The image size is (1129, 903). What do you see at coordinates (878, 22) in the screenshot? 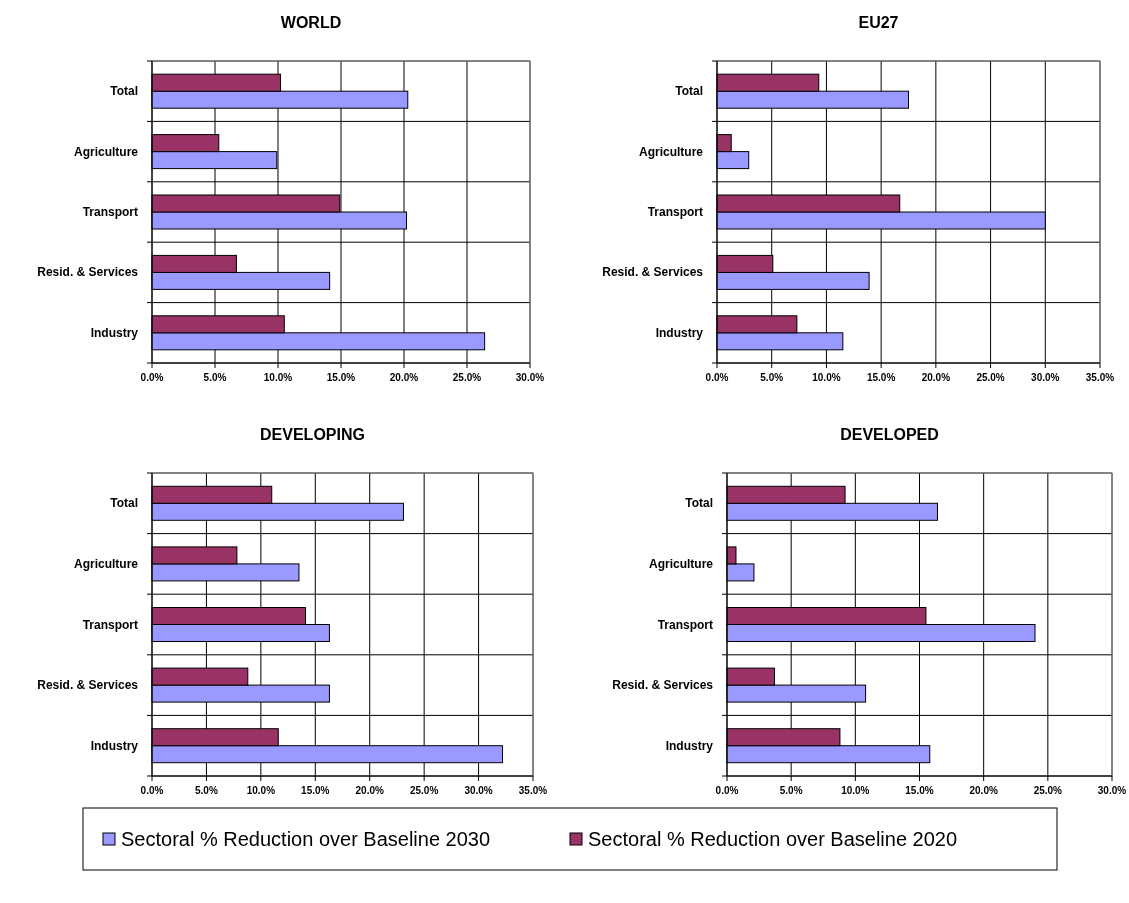
I see `chart-title: EU27` at bounding box center [878, 22].